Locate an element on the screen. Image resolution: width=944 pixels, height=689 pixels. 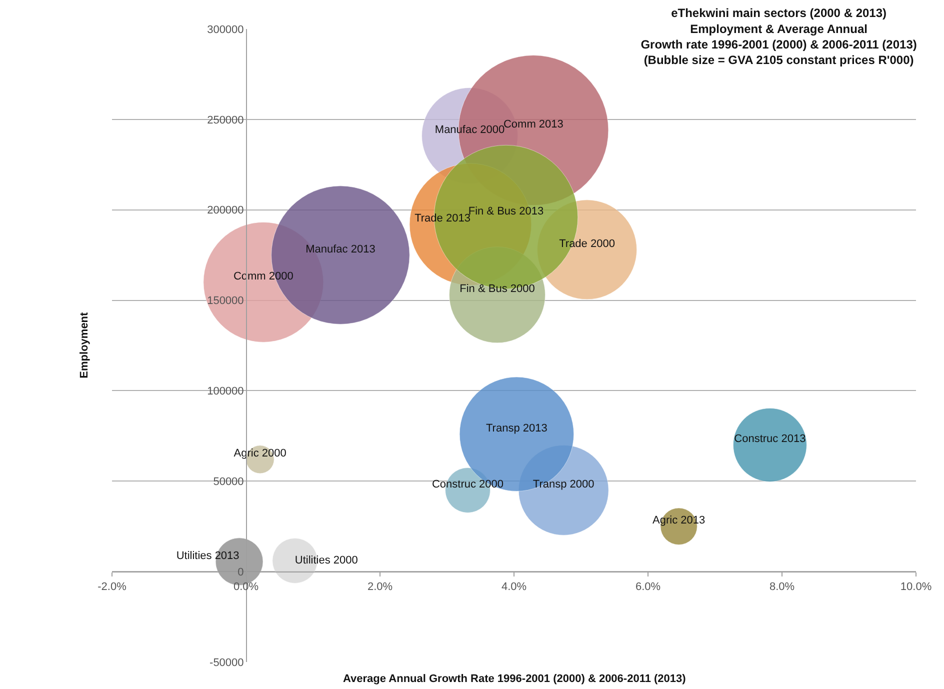
y-tick-label: 100000 is located at coordinates (225, 392).